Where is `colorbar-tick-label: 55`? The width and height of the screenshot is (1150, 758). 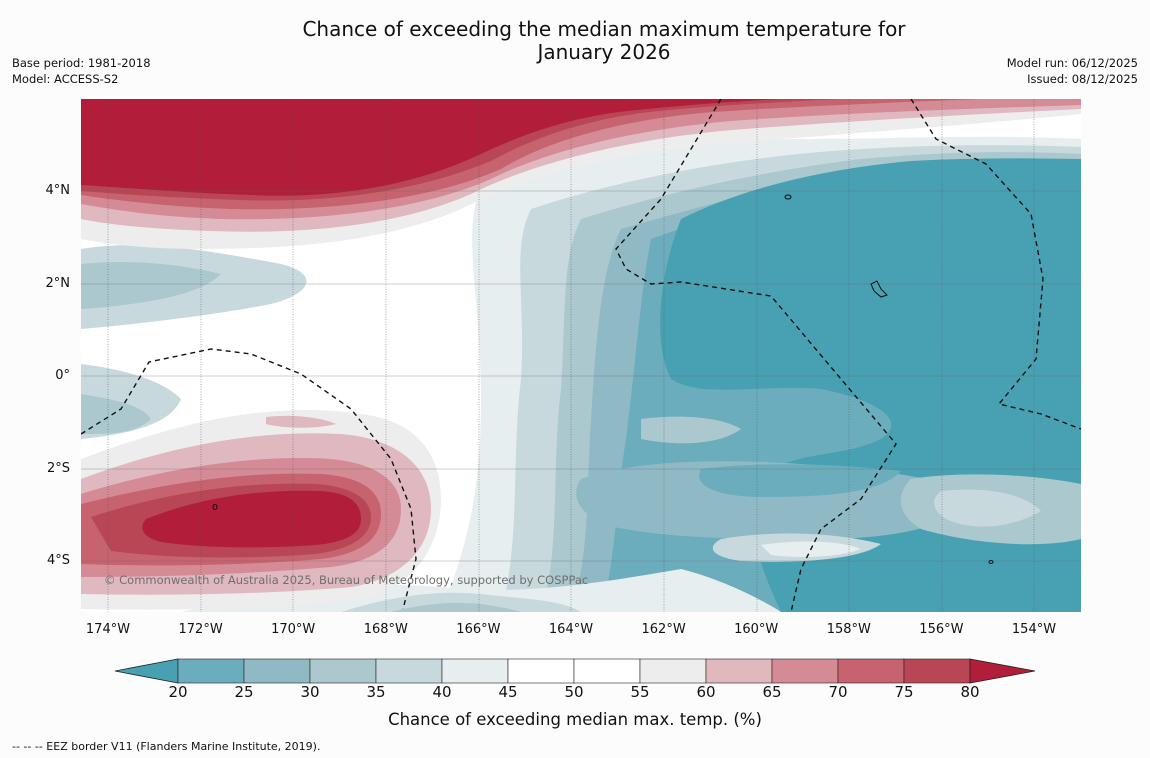
colorbar-tick-label: 55 is located at coordinates (640, 692).